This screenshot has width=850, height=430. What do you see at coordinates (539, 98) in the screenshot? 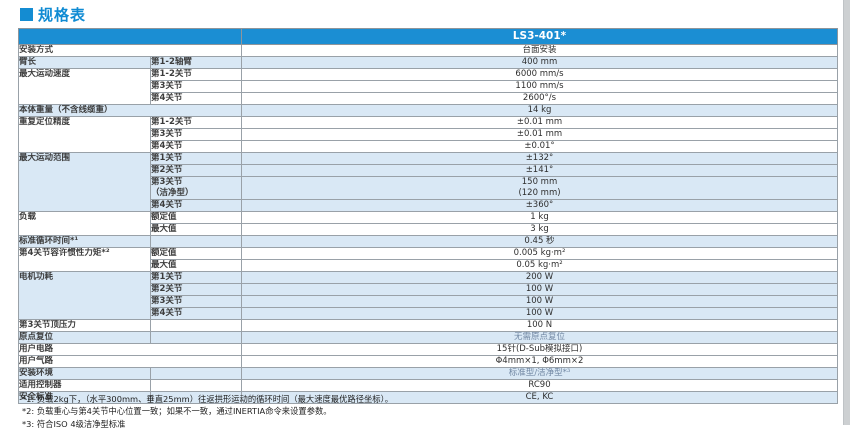
I see `spec-value: 2600°/s` at bounding box center [539, 98].